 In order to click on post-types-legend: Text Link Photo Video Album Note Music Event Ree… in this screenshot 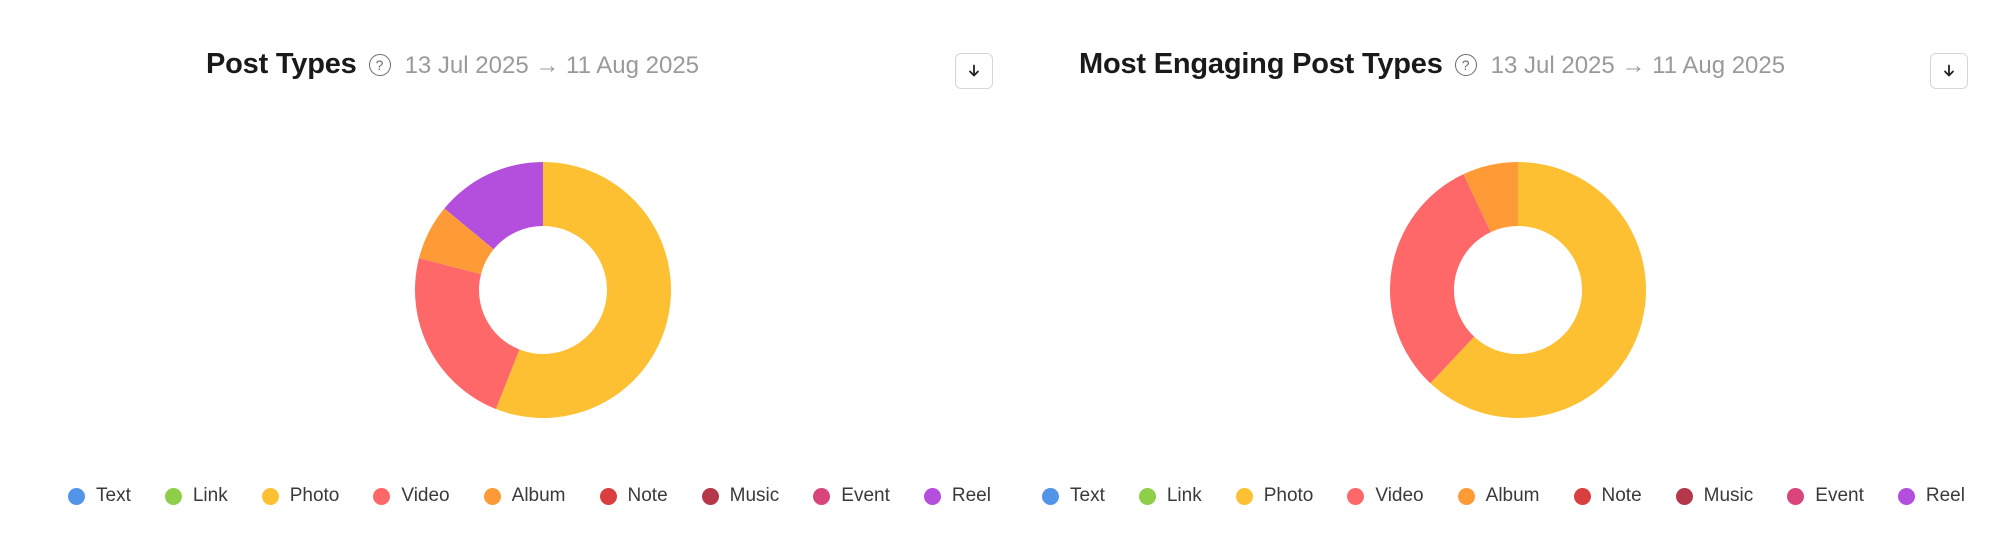, I will do `click(529, 496)`.